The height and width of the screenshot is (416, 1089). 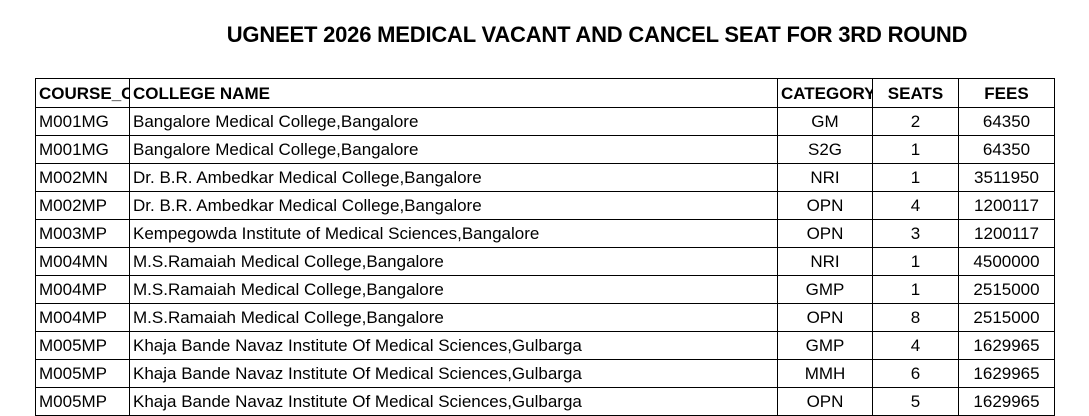 I want to click on header-cell: SEATS, so click(x=915, y=93).